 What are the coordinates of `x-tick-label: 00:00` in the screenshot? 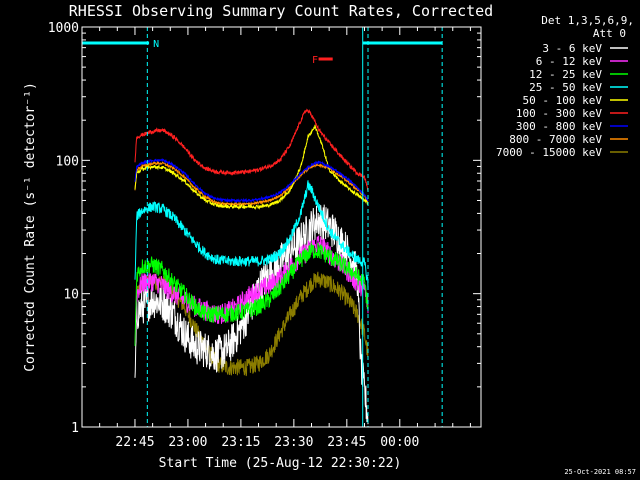 It's located at (399, 442).